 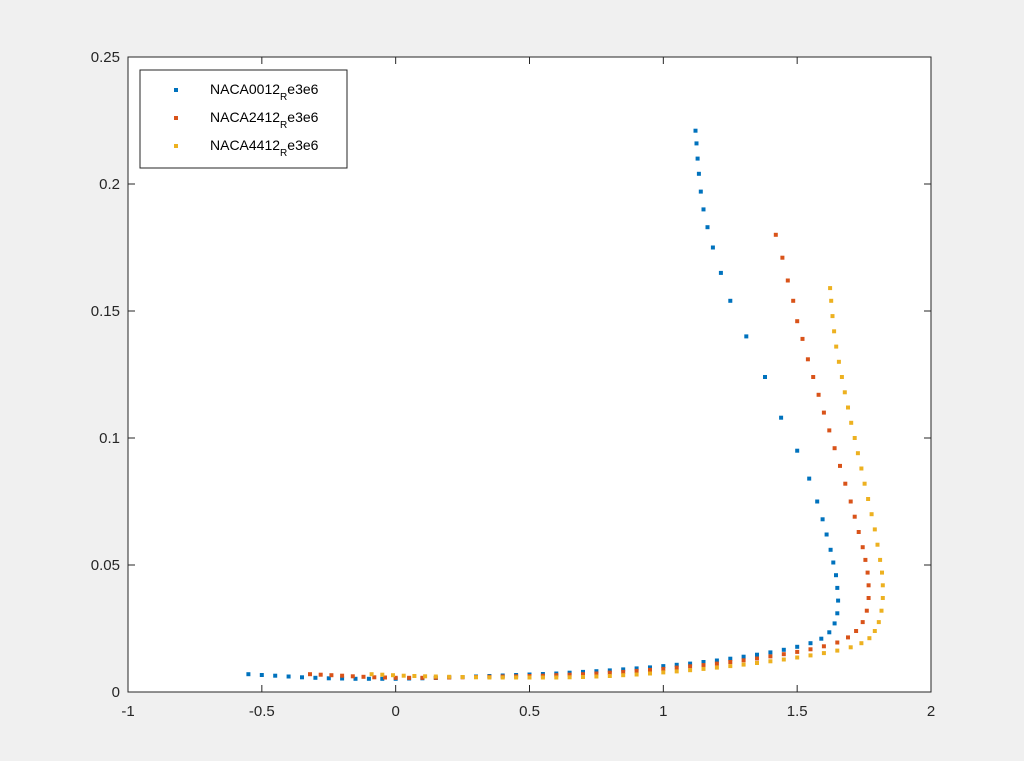 What do you see at coordinates (663, 711) in the screenshot?
I see `x-tick-label: 1` at bounding box center [663, 711].